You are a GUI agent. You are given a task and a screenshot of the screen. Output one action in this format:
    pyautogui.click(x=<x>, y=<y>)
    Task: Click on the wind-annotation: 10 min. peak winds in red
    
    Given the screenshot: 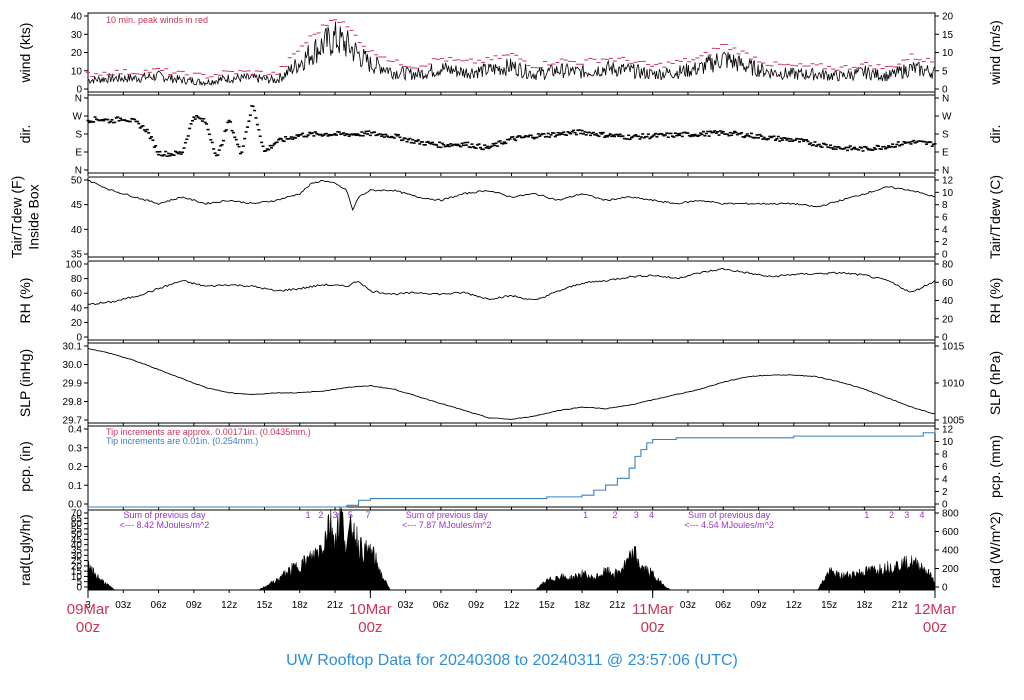 What is the action you would take?
    pyautogui.click(x=157, y=20)
    